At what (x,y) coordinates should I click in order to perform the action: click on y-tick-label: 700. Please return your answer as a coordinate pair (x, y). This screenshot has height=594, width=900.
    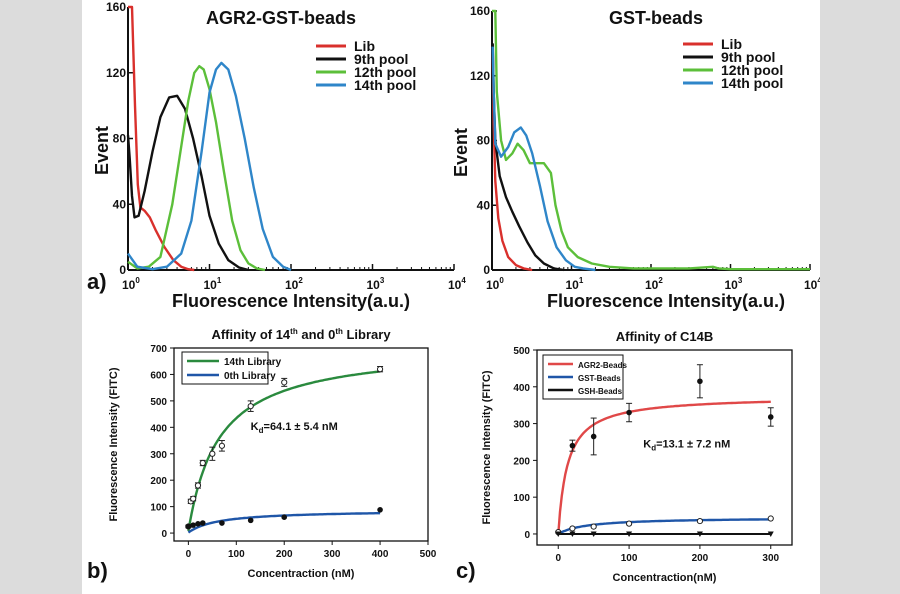
    Looking at the image, I should click on (158, 349).